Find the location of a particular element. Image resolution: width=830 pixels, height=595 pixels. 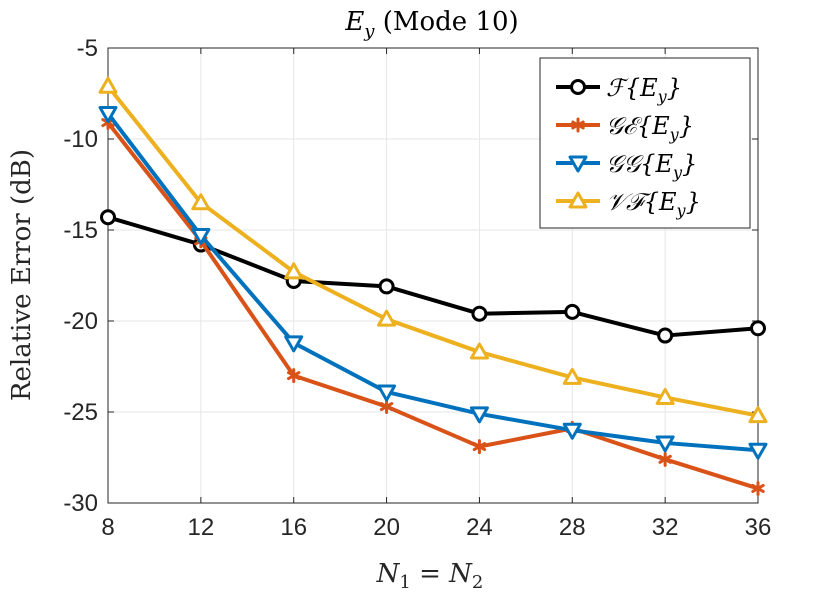

legend-label: 𝒱ℱ{Ey} is located at coordinates (653, 204).